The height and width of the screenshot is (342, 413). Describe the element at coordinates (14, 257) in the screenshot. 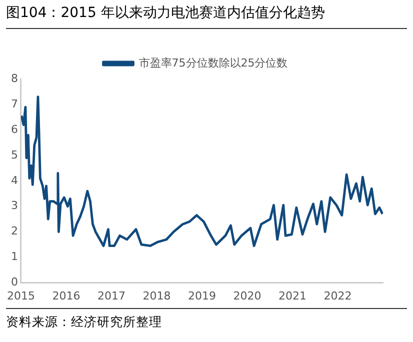

I see `y-tick-label: 1` at that location.